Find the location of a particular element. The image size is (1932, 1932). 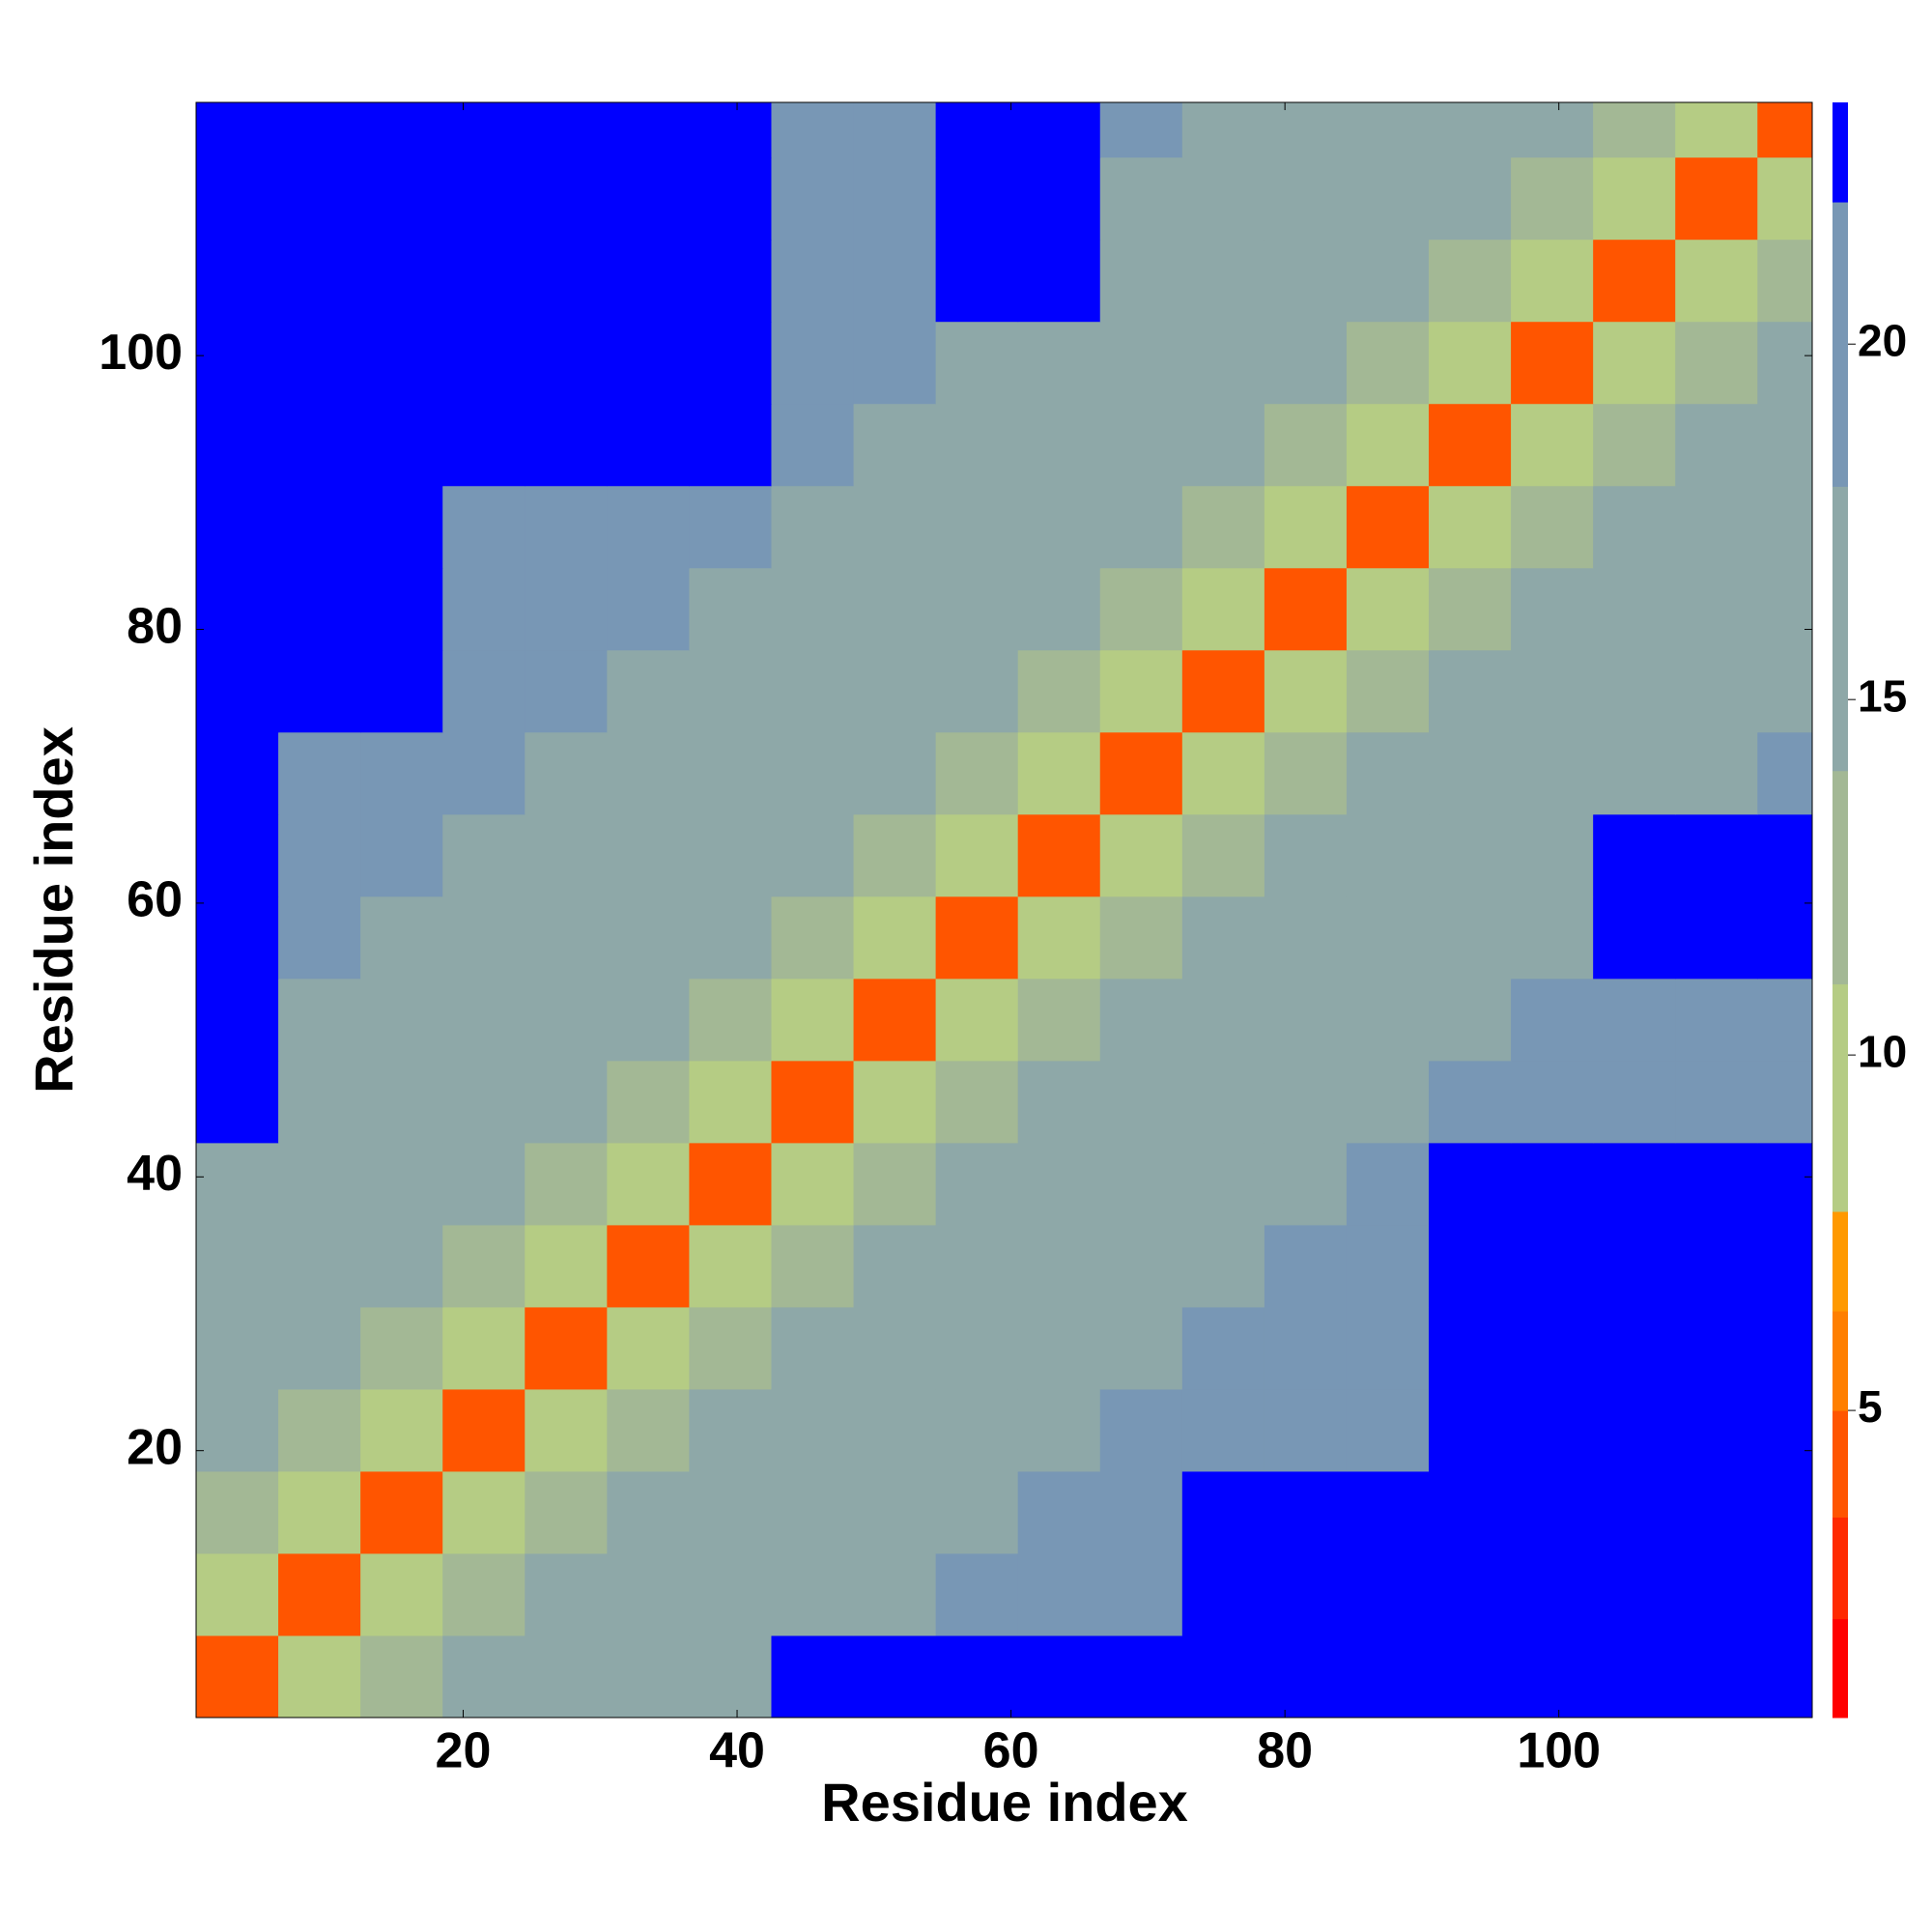

x-tick-label: 100 is located at coordinates (1559, 1751).